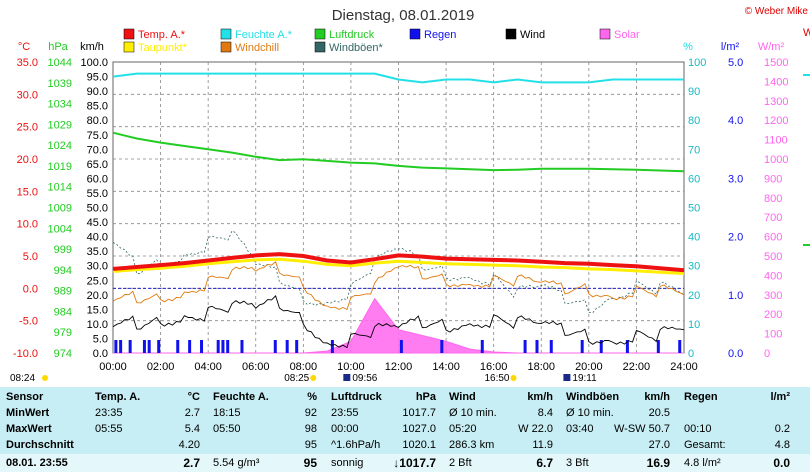  Describe the element at coordinates (22, 378) in the screenshot. I see `marker-left-time: 08:24` at that location.